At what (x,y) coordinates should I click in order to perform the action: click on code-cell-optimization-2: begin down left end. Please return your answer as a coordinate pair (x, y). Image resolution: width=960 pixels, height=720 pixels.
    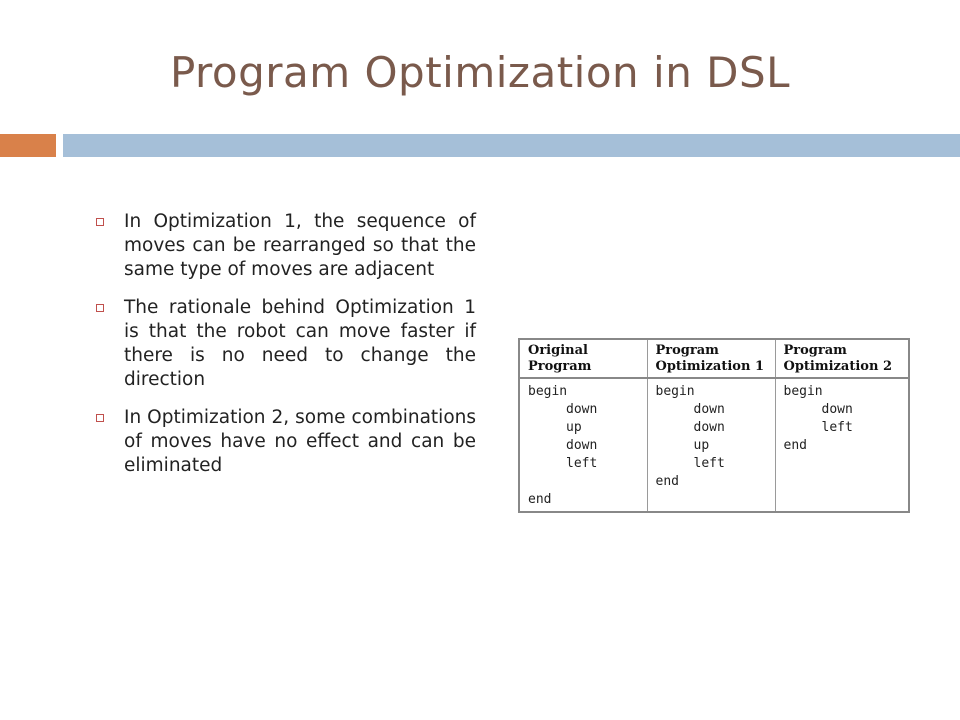
    Looking at the image, I should click on (842, 445).